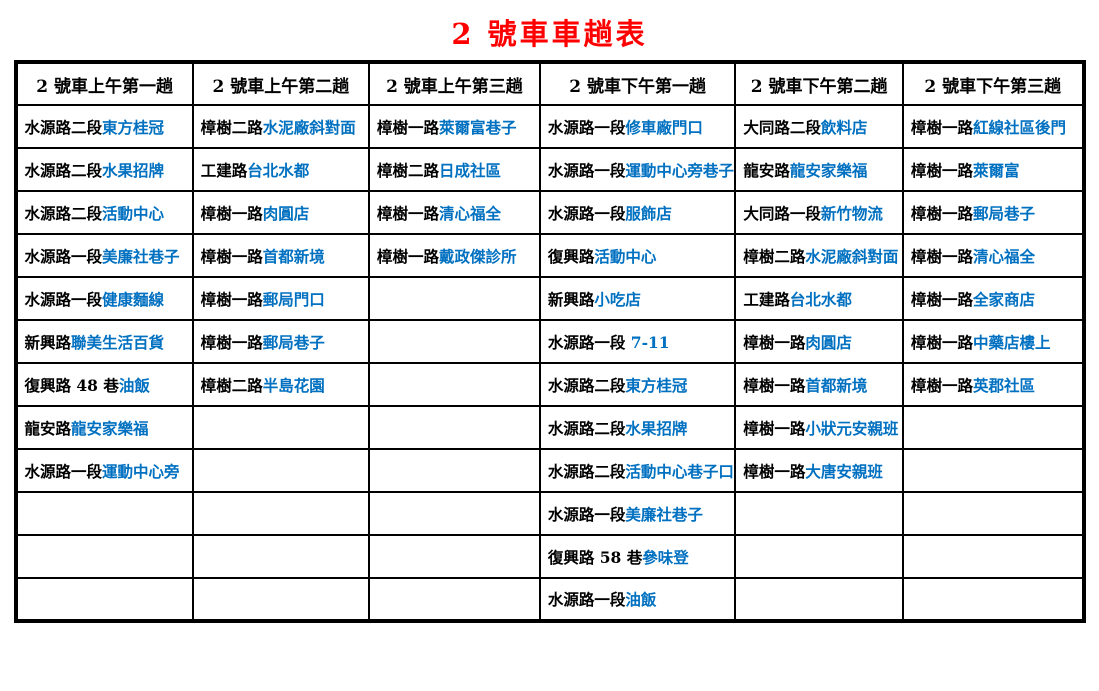  Describe the element at coordinates (133, 299) in the screenshot. I see `landmark-text: 健康麵線` at that location.